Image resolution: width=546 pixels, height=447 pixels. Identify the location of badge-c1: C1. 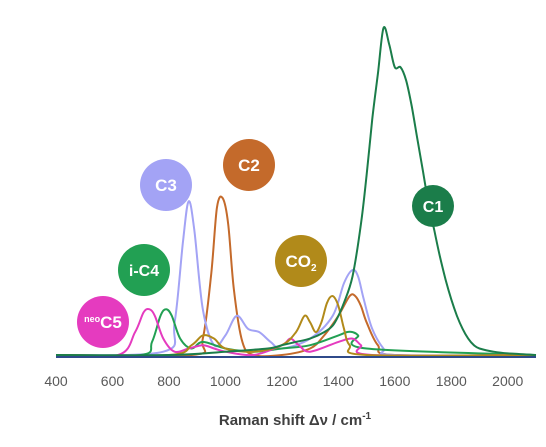
(433, 206).